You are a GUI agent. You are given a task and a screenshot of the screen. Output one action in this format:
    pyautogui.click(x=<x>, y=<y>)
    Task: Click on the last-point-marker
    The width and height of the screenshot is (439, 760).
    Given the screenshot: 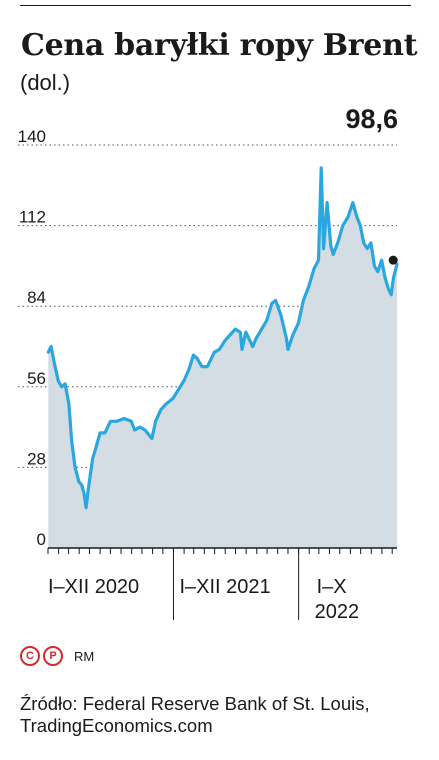 What is the action you would take?
    pyautogui.click(x=393, y=260)
    